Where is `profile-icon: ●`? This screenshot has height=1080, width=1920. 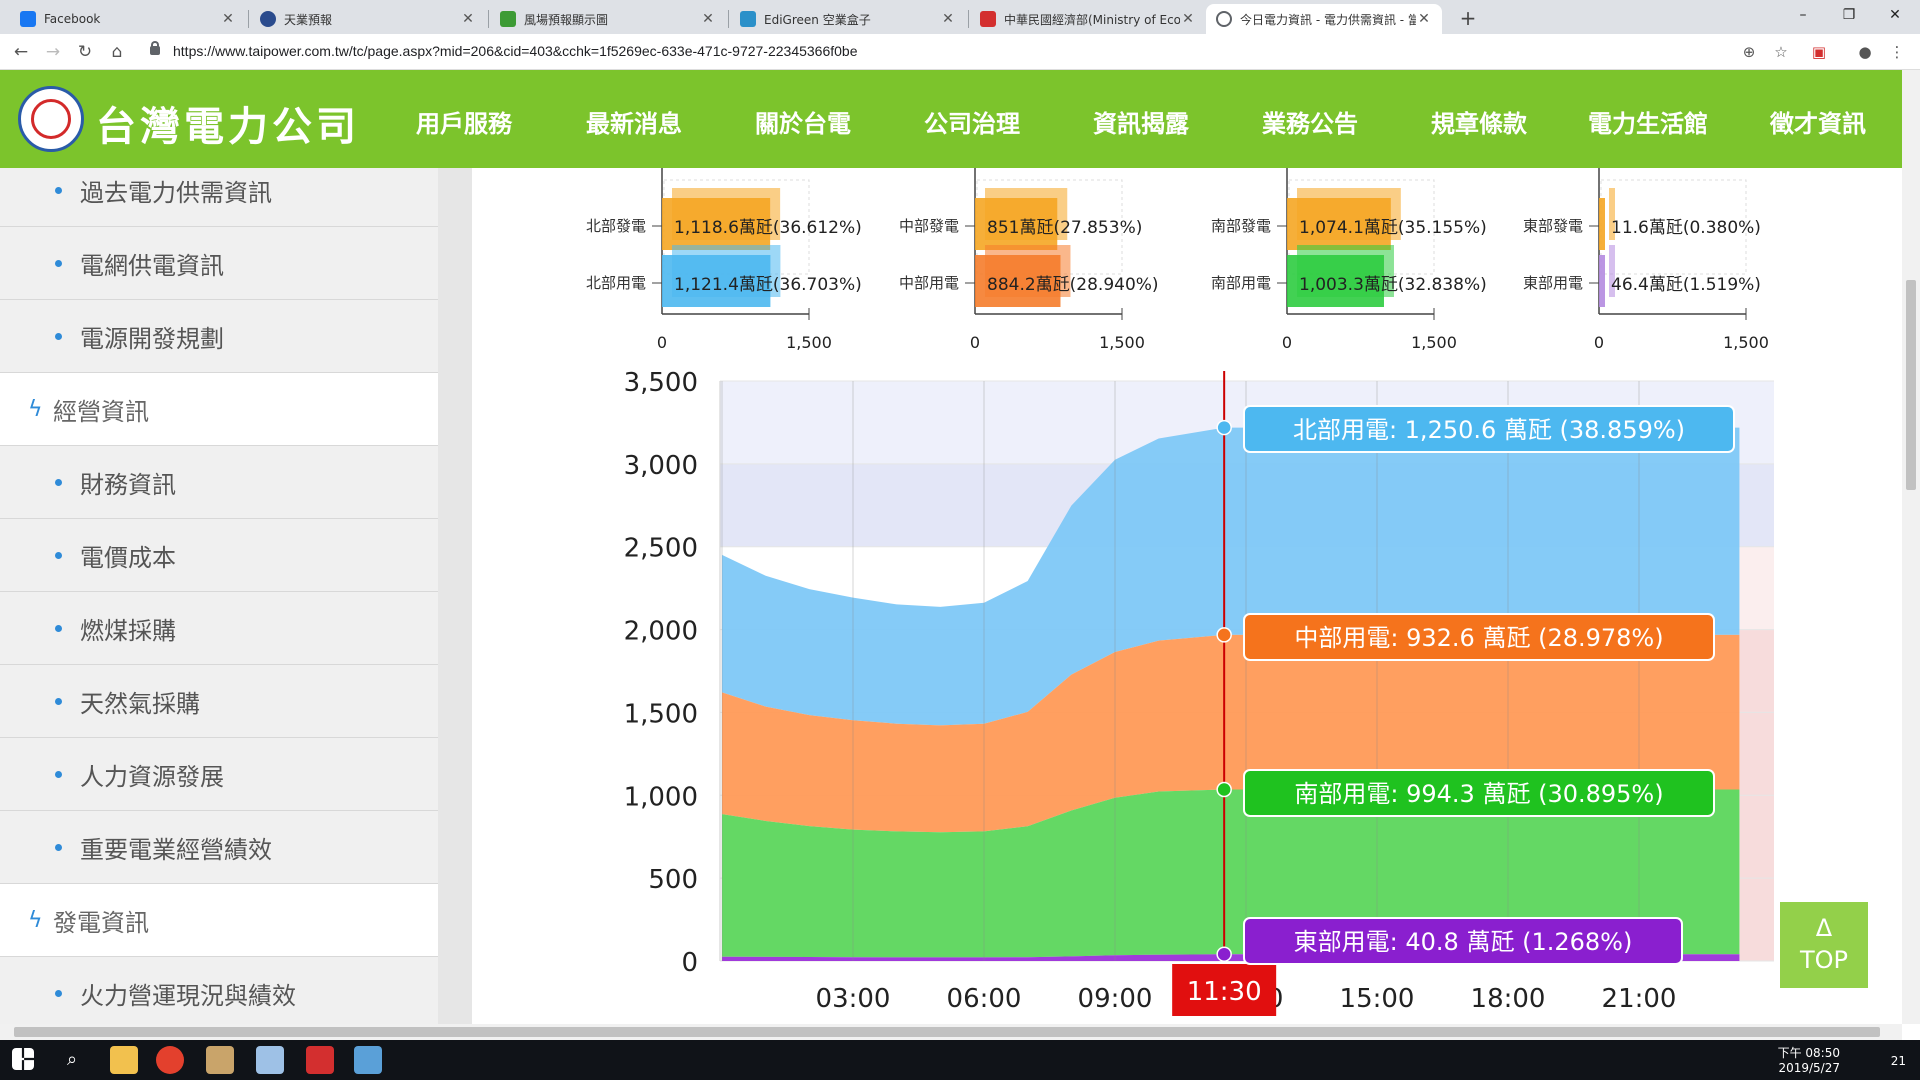 profile-icon: ● is located at coordinates (1865, 52).